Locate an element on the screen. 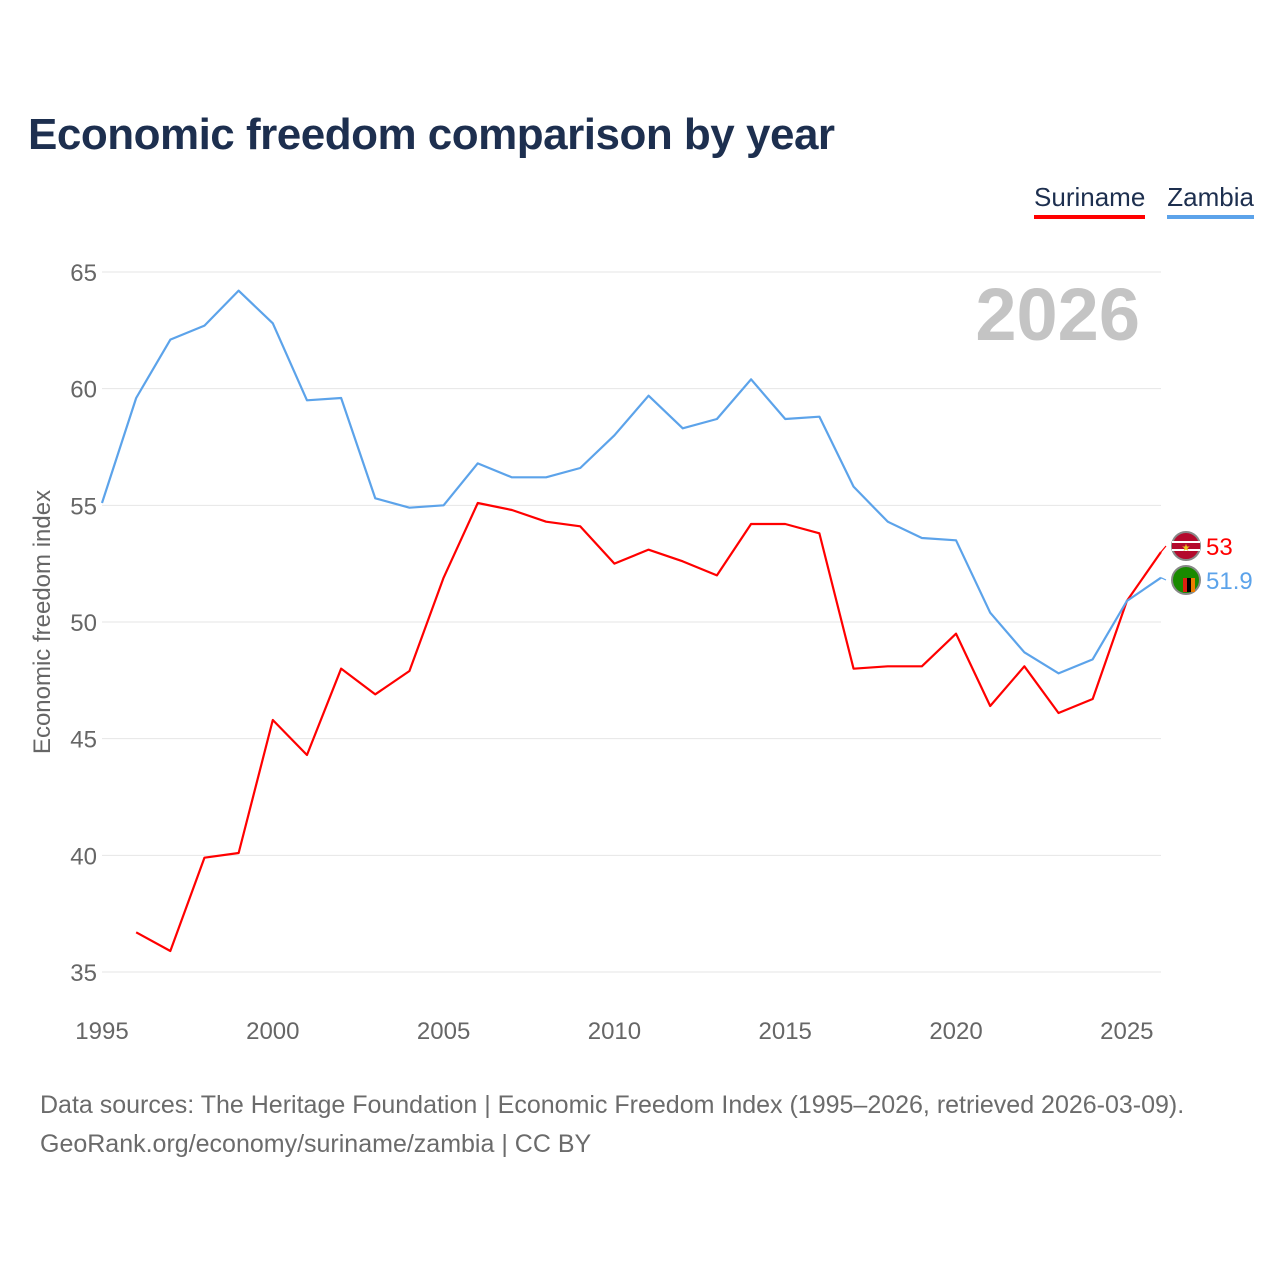 This screenshot has width=1280, height=1280. x-tick-label: 2010 is located at coordinates (614, 1031).